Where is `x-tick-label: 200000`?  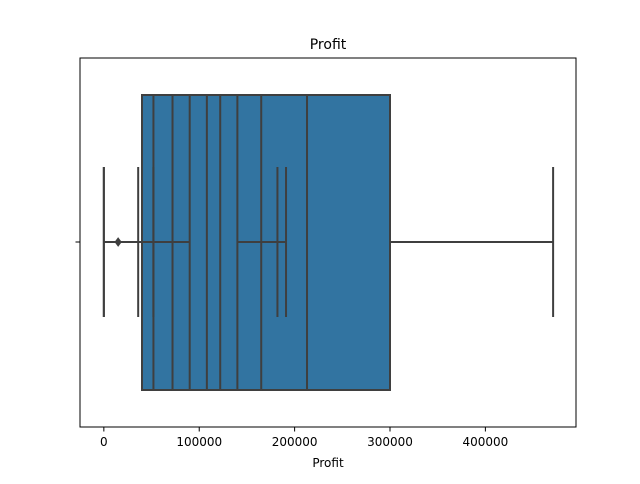
x-tick-label: 200000 is located at coordinates (295, 442).